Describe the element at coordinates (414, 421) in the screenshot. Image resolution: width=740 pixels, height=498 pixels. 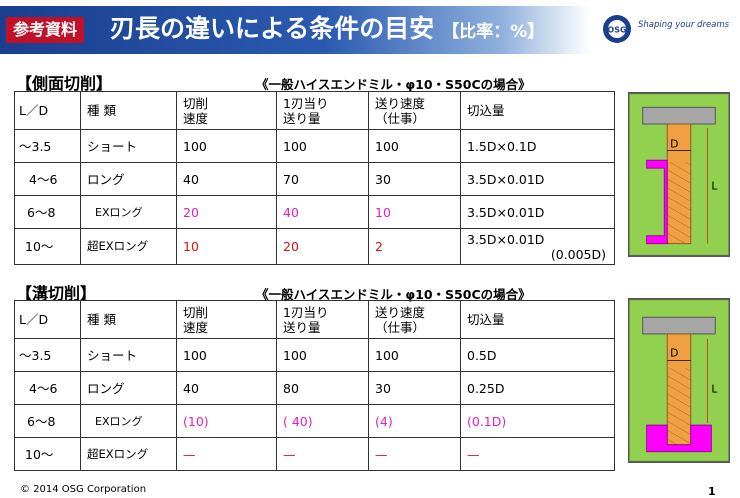
I see `cell-rate: (4)` at that location.